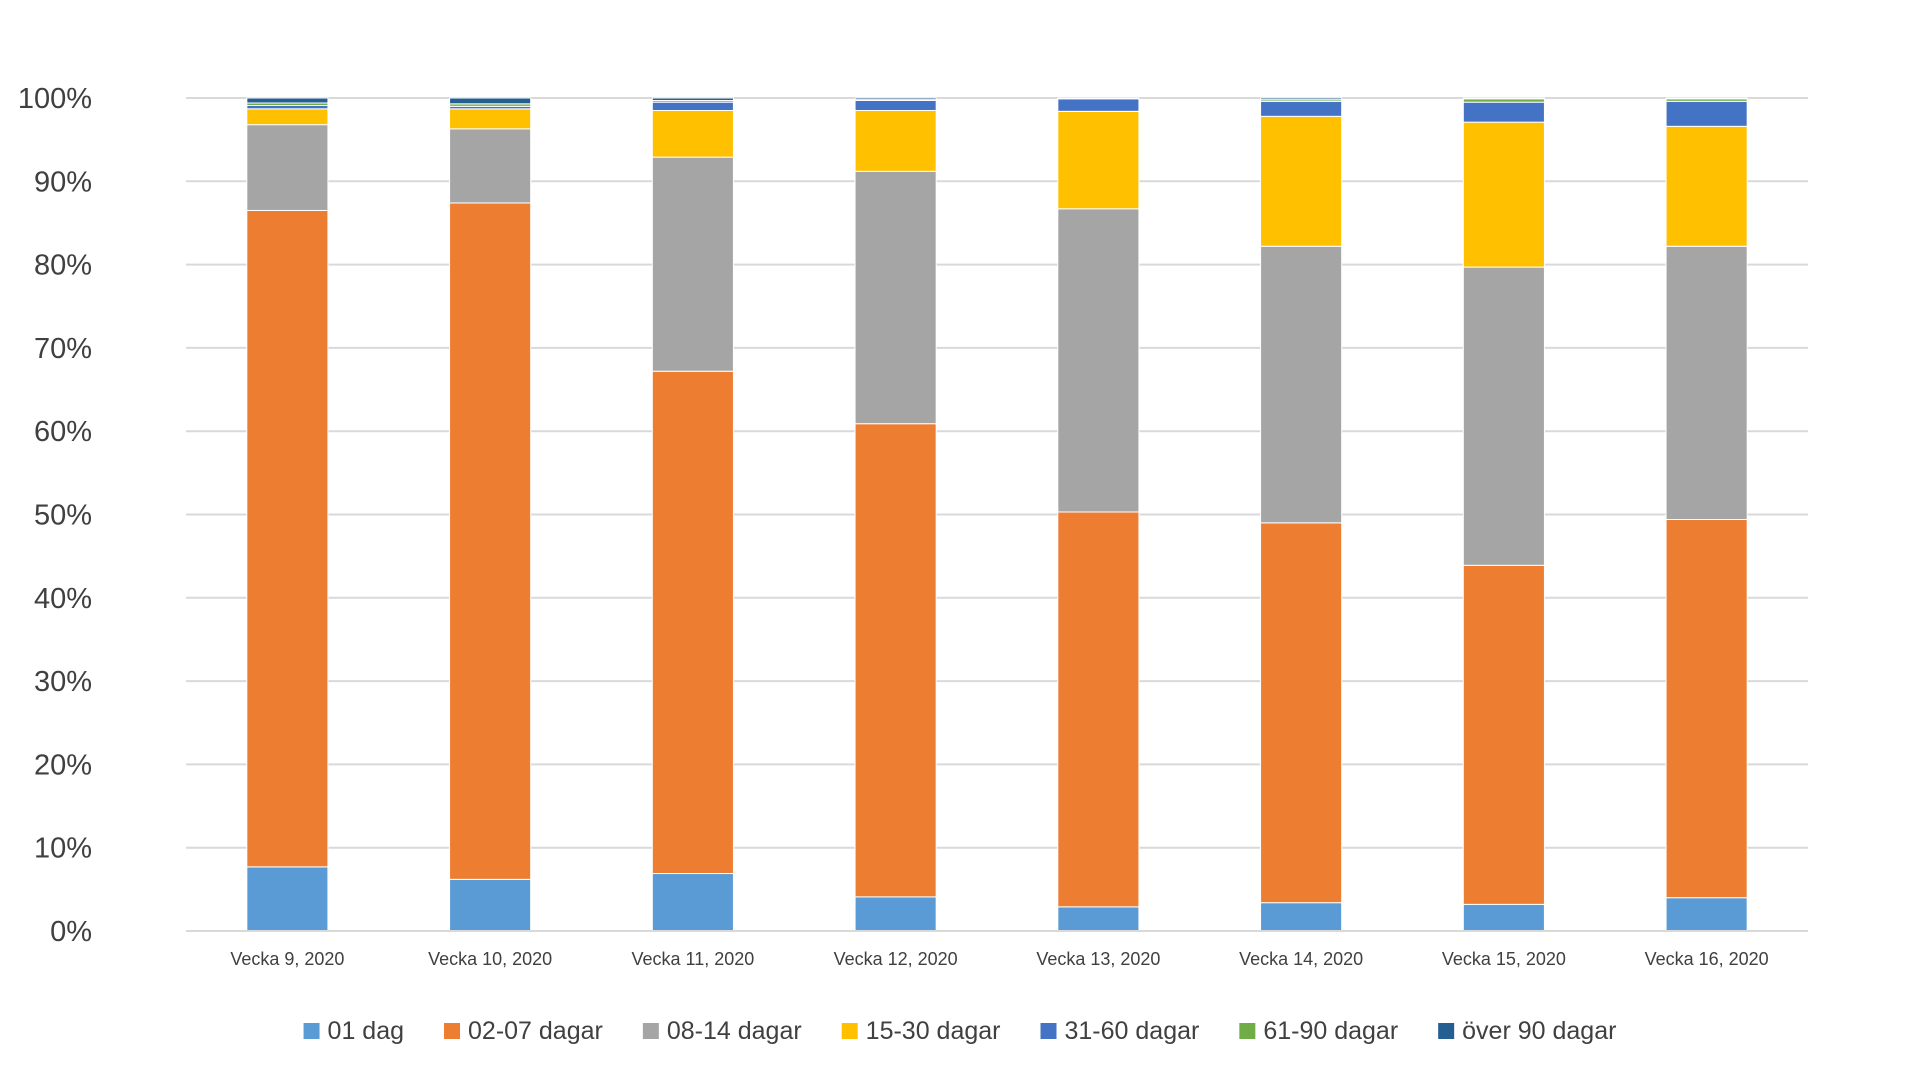 The width and height of the screenshot is (1920, 1080). I want to click on legend-item: 15-30 dagar, so click(921, 1031).